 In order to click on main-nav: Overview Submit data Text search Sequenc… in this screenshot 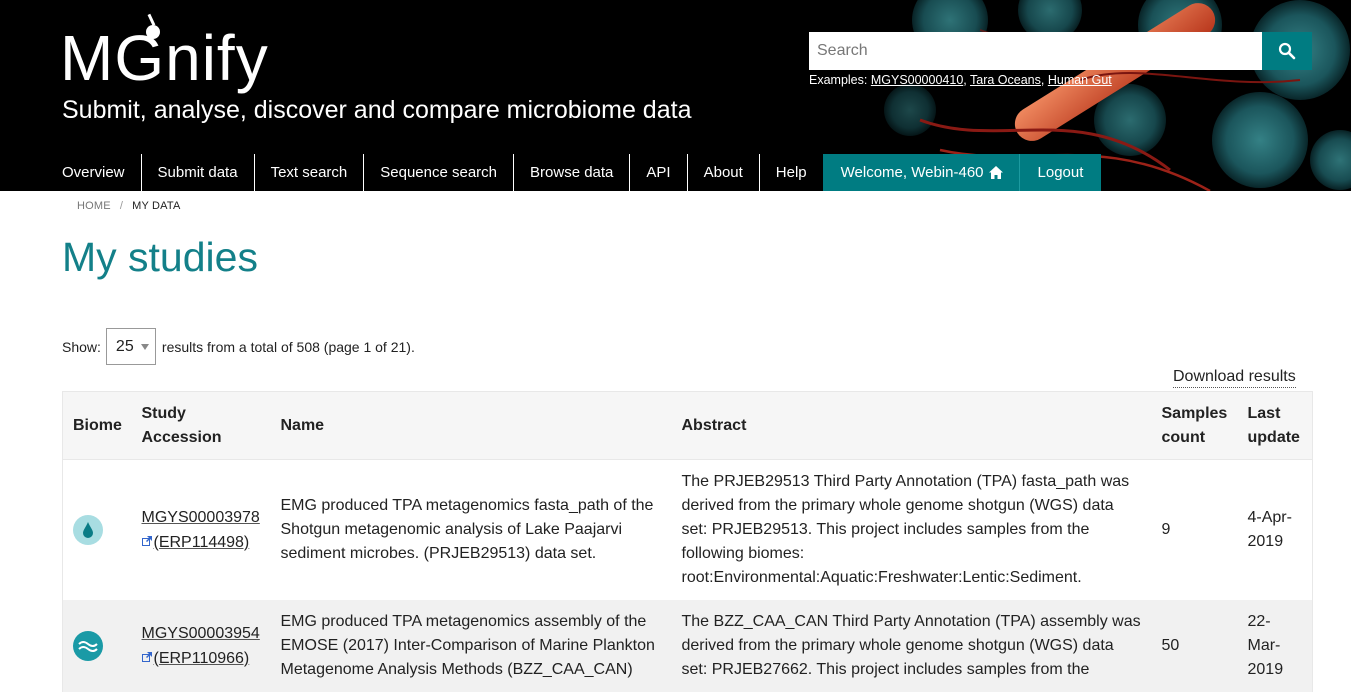, I will do `click(574, 172)`.